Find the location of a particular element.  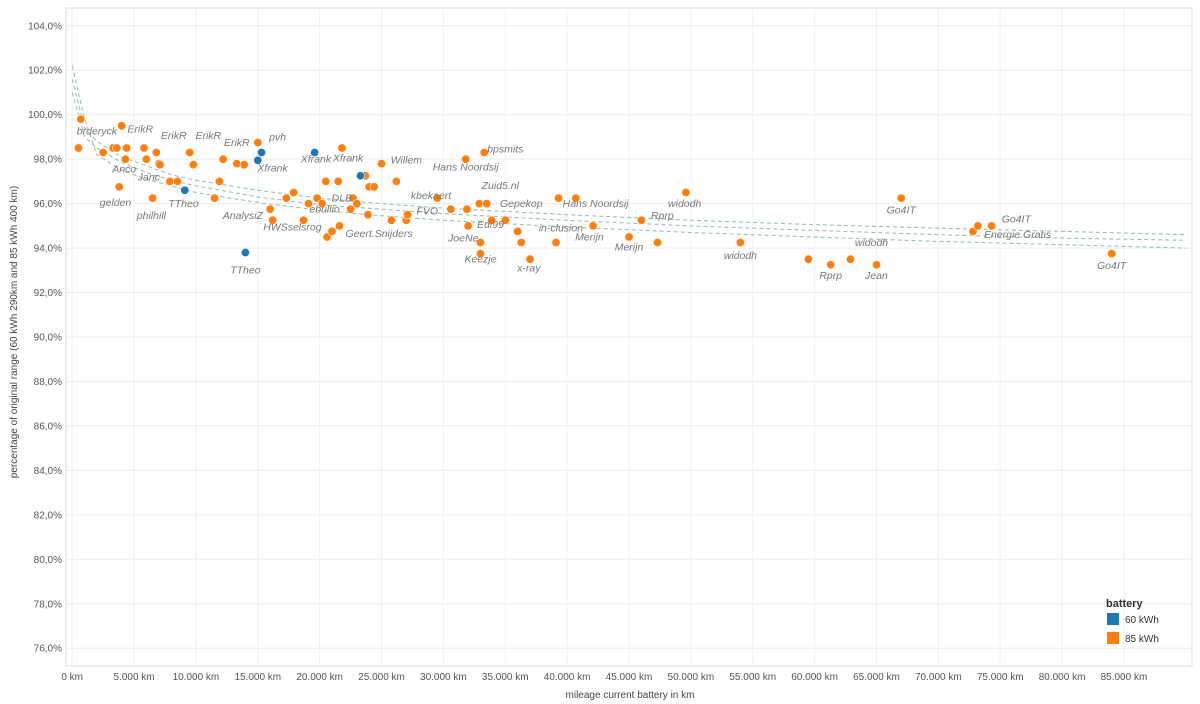

point-label: Go4IT is located at coordinates (1112, 266).